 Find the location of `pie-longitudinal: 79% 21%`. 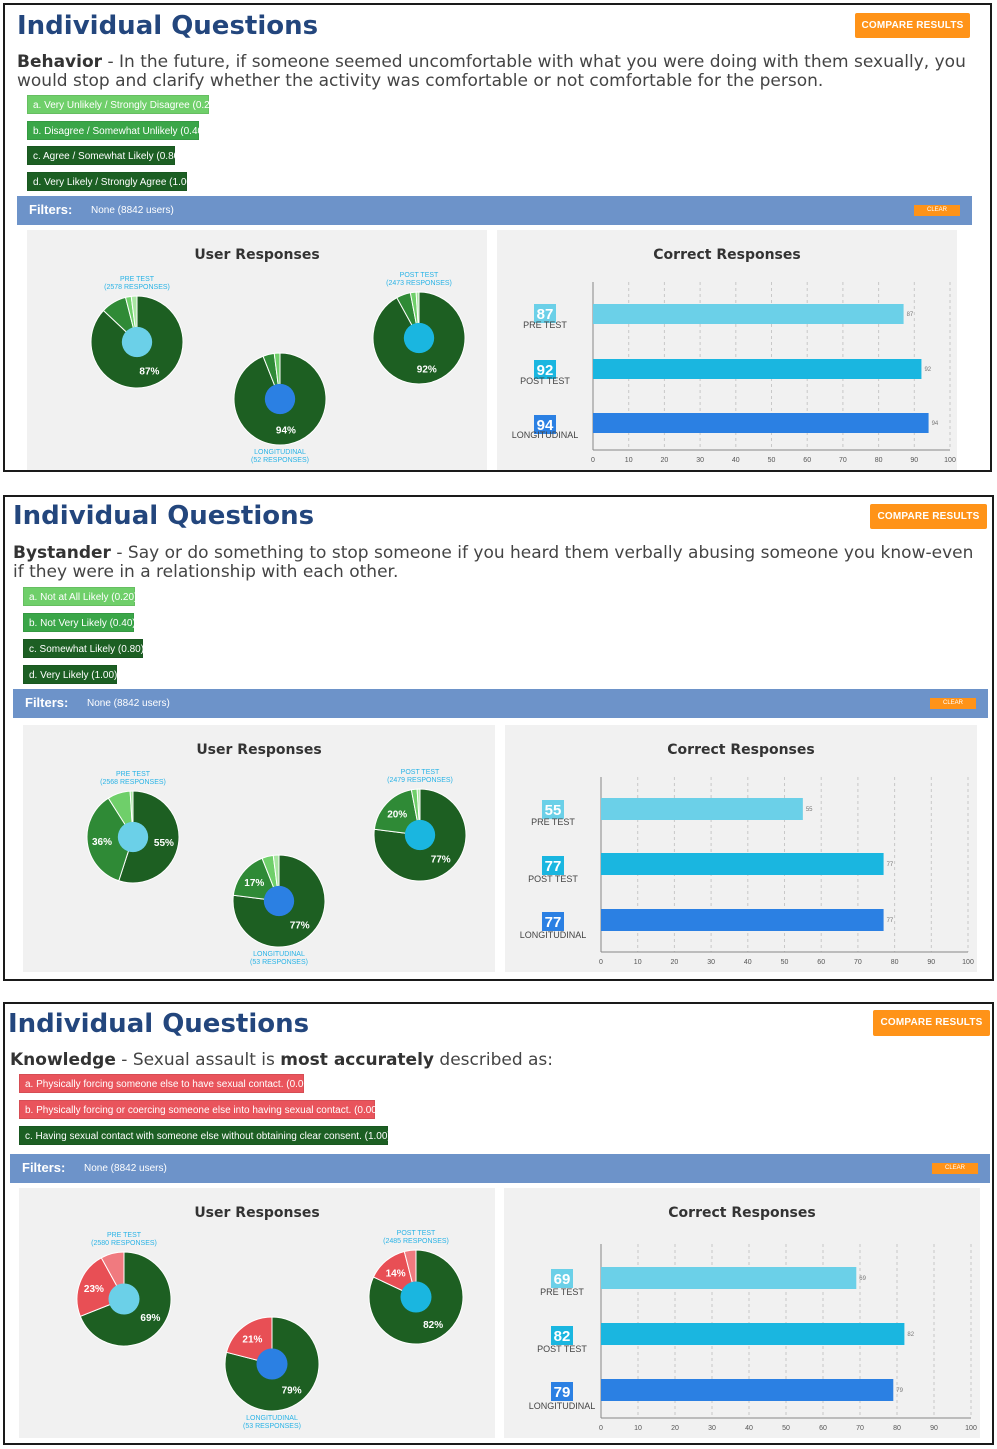

pie-longitudinal: 79% 21% is located at coordinates (272, 1364).